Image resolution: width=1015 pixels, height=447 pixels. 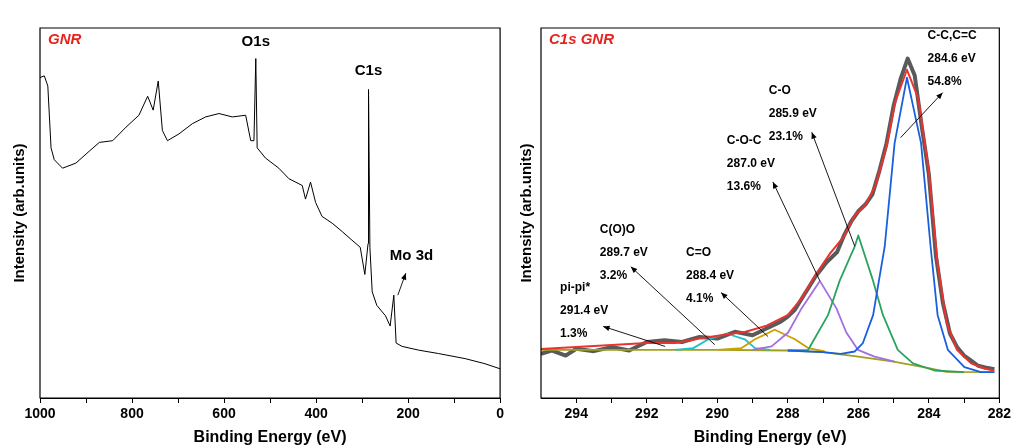 I want to click on x-tick-label: 282, so click(x=999, y=413).